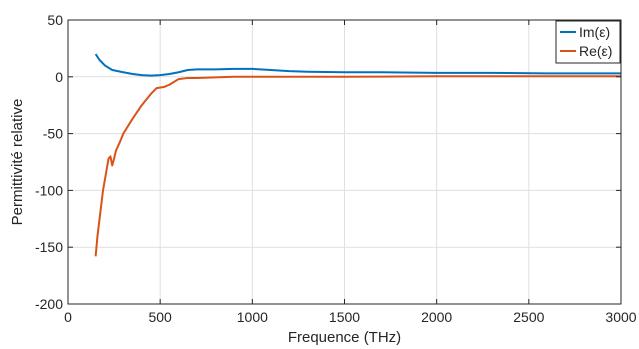  What do you see at coordinates (17, 162) in the screenshot?
I see `y-axis-label: Permittivité relative` at bounding box center [17, 162].